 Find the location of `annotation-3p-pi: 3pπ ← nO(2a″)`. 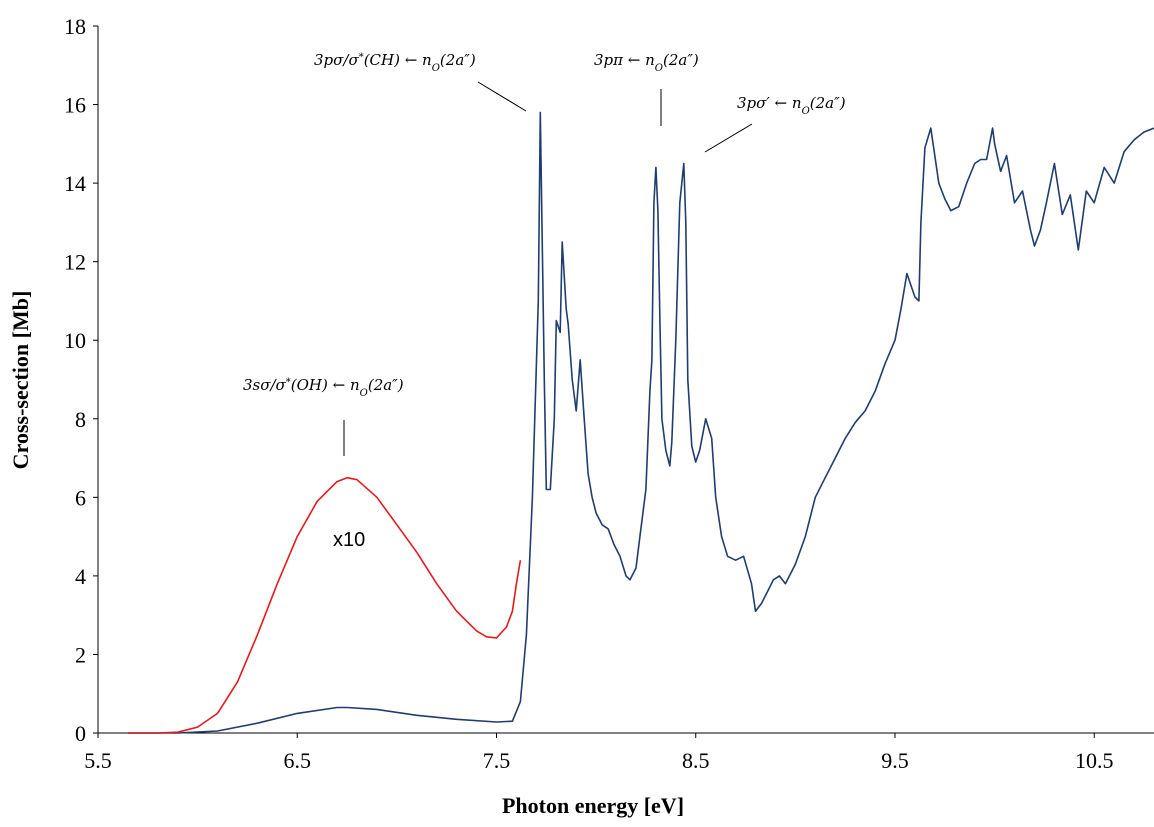

annotation-3p-pi: 3pπ ← nO(2a″) is located at coordinates (646, 62).